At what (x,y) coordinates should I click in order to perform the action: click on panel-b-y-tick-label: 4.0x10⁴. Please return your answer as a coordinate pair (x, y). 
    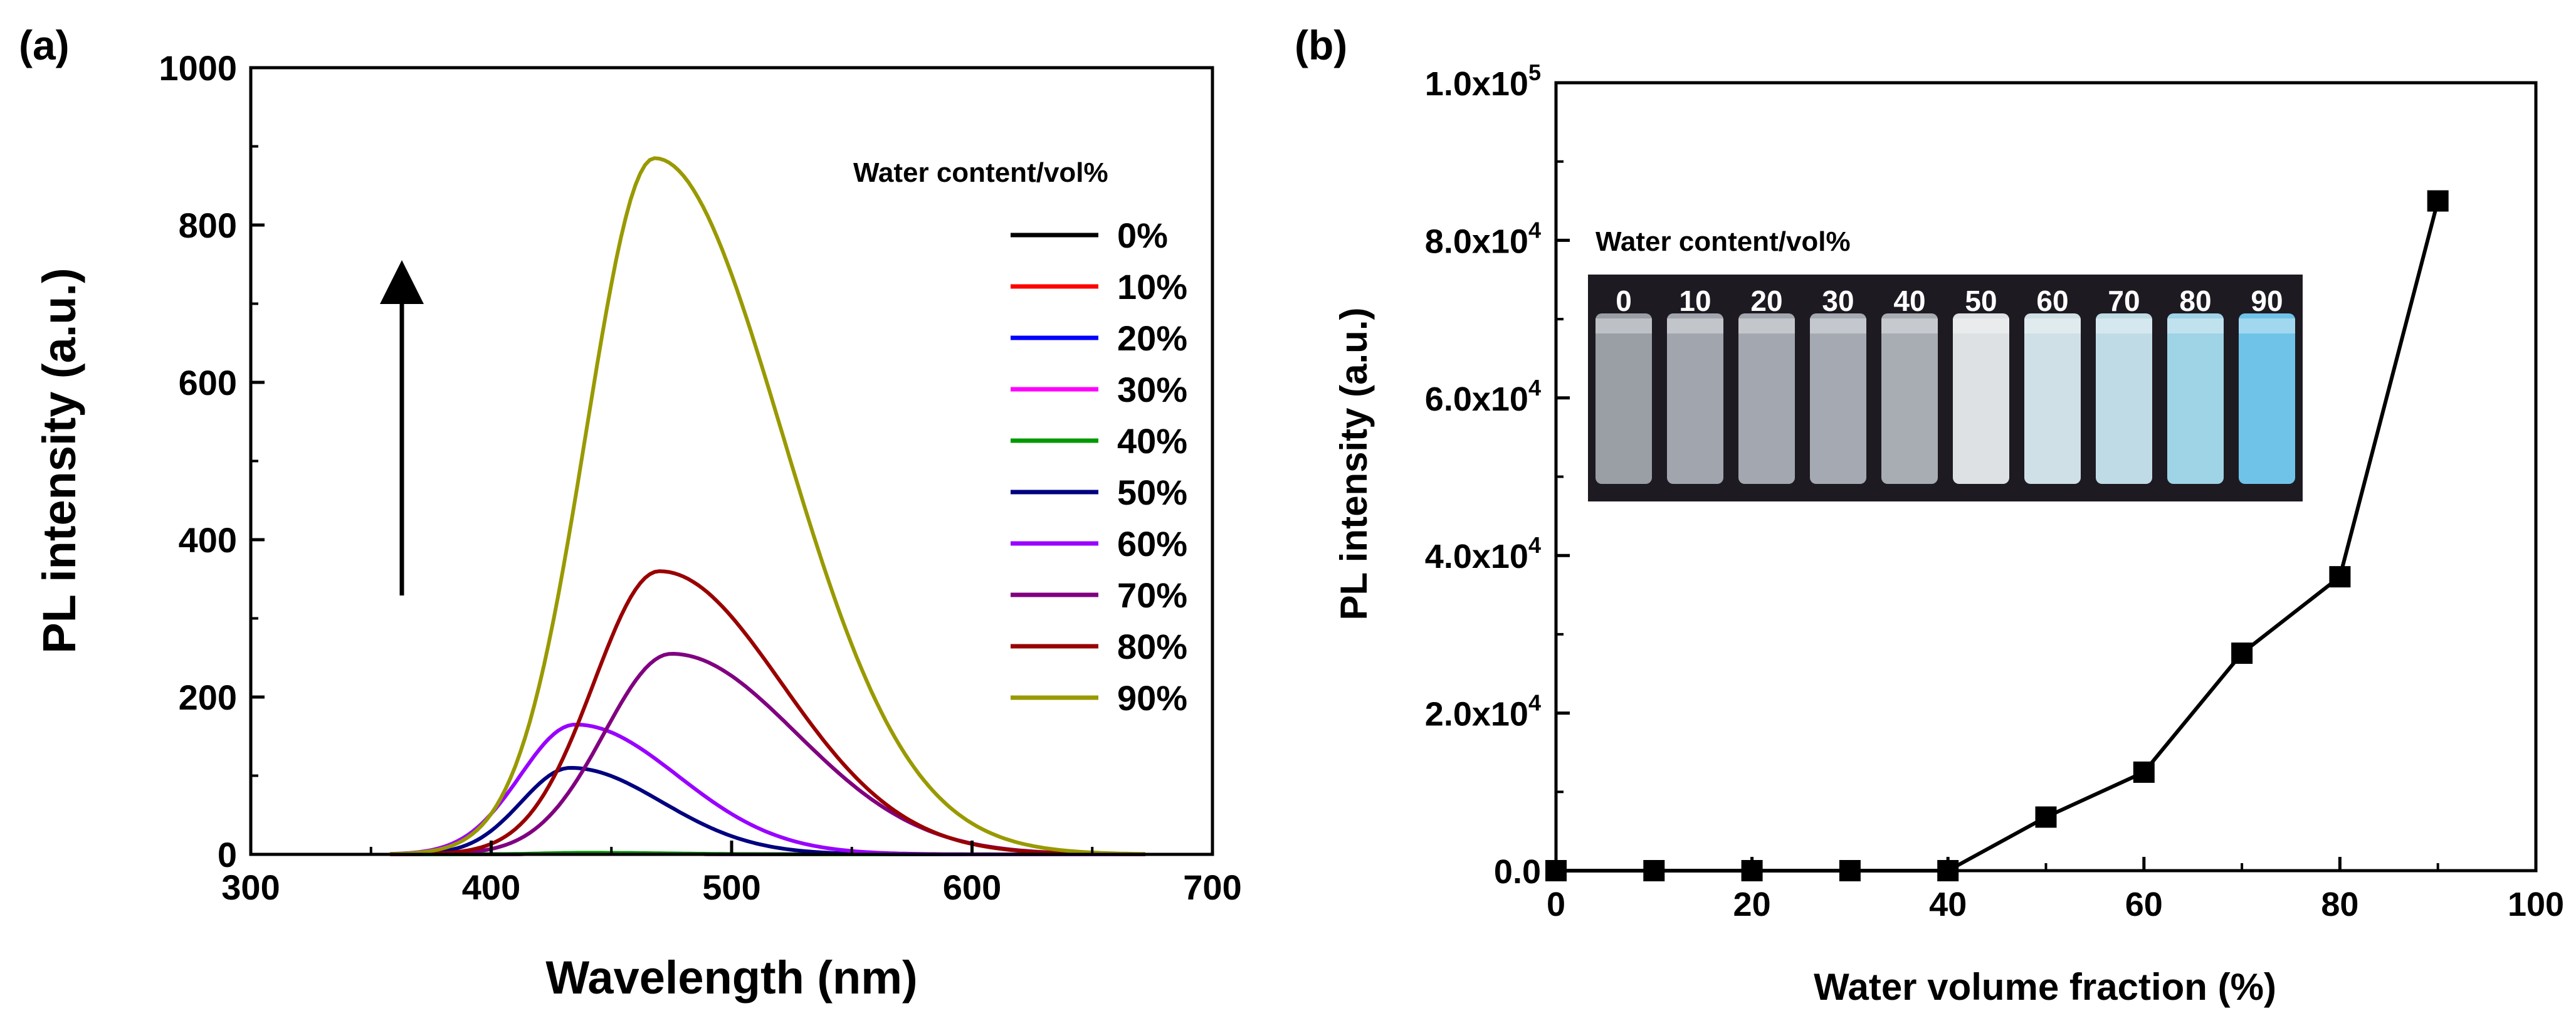
    Looking at the image, I should click on (1483, 553).